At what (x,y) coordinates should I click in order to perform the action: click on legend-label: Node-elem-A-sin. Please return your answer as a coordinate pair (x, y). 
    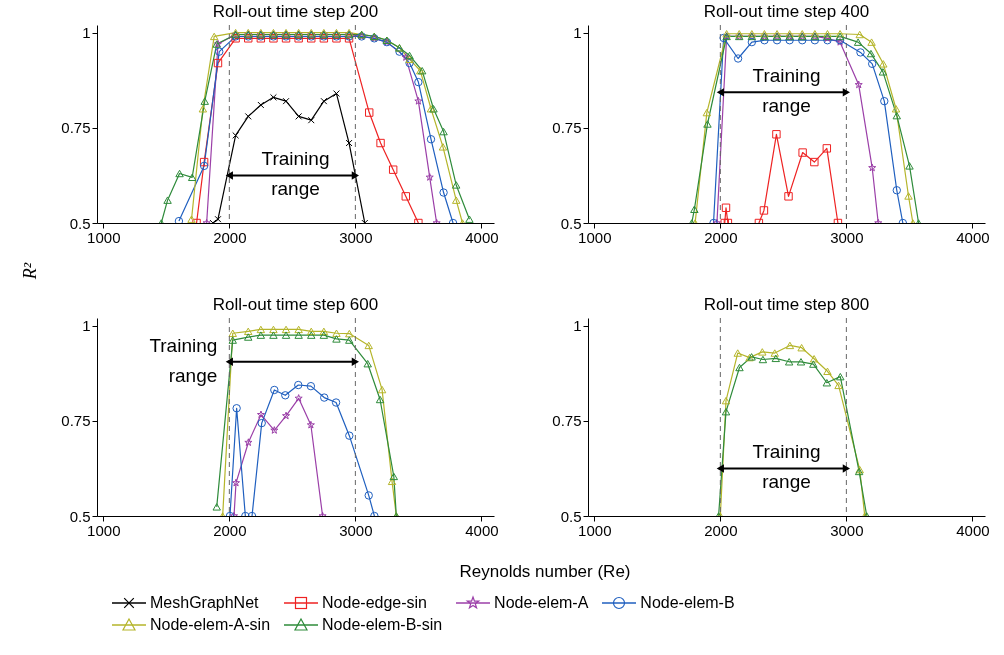
    Looking at the image, I should click on (210, 625).